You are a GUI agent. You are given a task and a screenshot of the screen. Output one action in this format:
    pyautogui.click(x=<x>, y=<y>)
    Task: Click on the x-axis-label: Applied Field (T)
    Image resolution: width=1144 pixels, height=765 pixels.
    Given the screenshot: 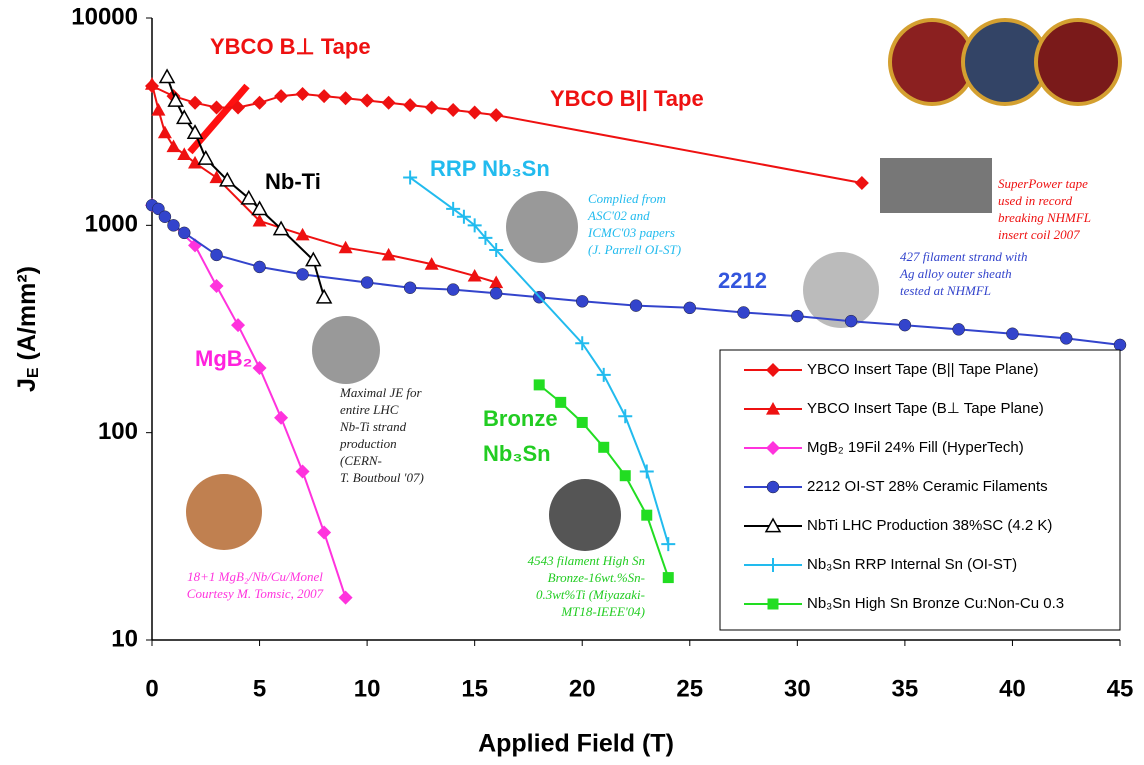 What is the action you would take?
    pyautogui.click(x=576, y=744)
    